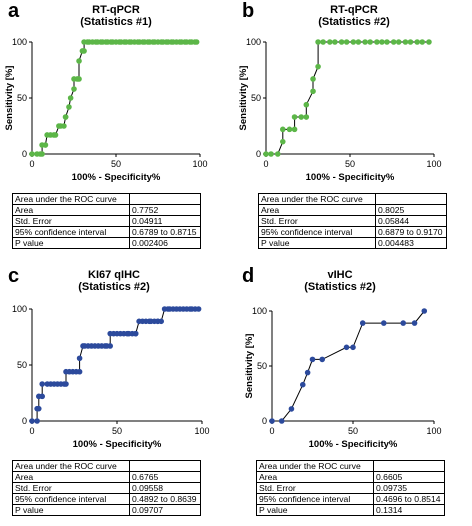 This screenshot has width=472, height=526. What do you see at coordinates (409, 488) in the screenshot?
I see `table-value: 0.09735` at bounding box center [409, 488].